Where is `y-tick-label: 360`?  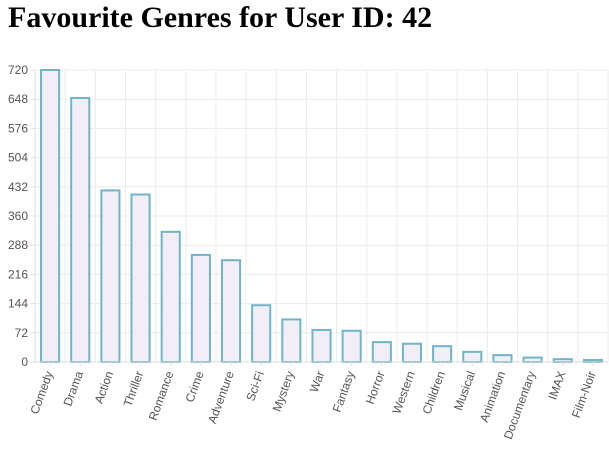 y-tick-label: 360 is located at coordinates (18, 216).